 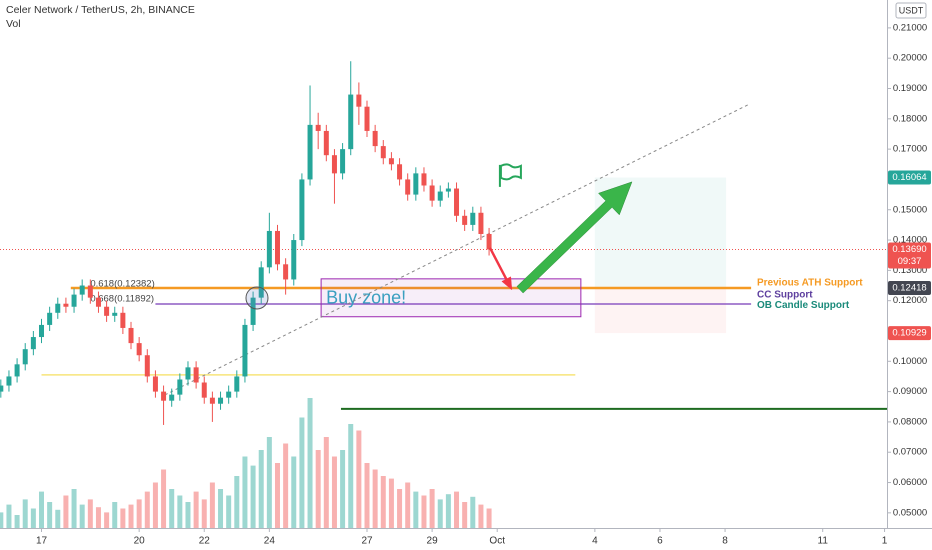 I want to click on y-tick-label: 0.08000, so click(x=910, y=421).